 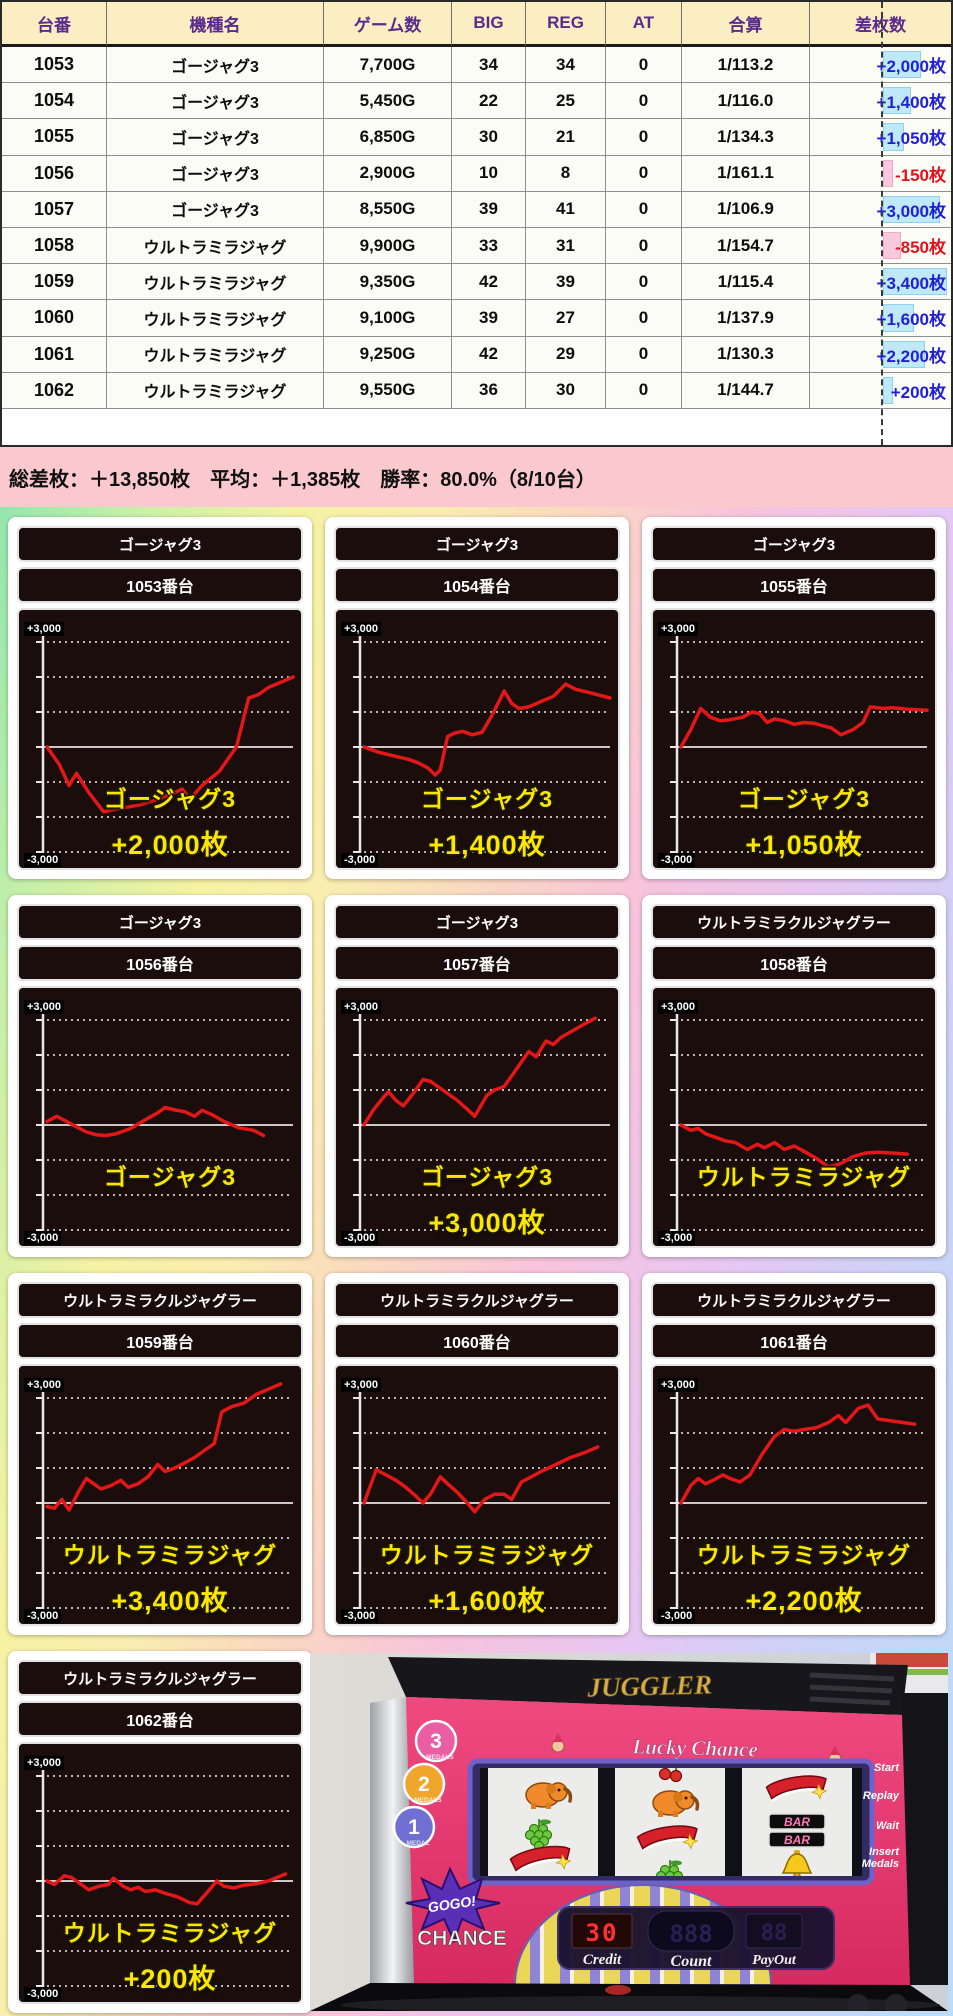 I want to click on cell-big: 34, so click(x=489, y=65).